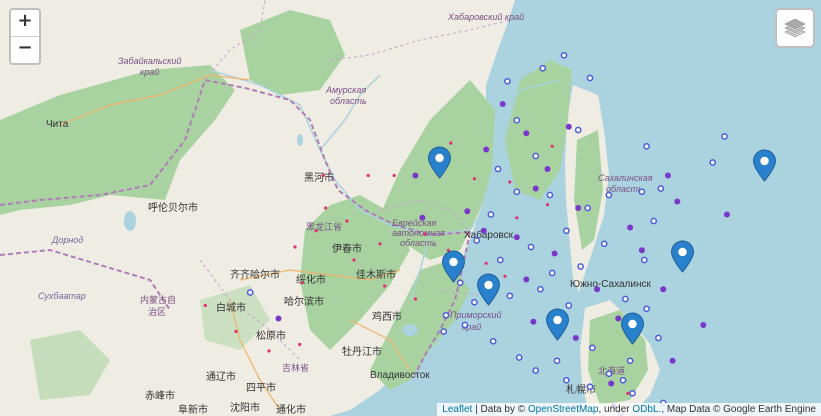 This screenshot has height=416, width=821. I want to click on osm-link: OpenStreetMap, so click(563, 409).